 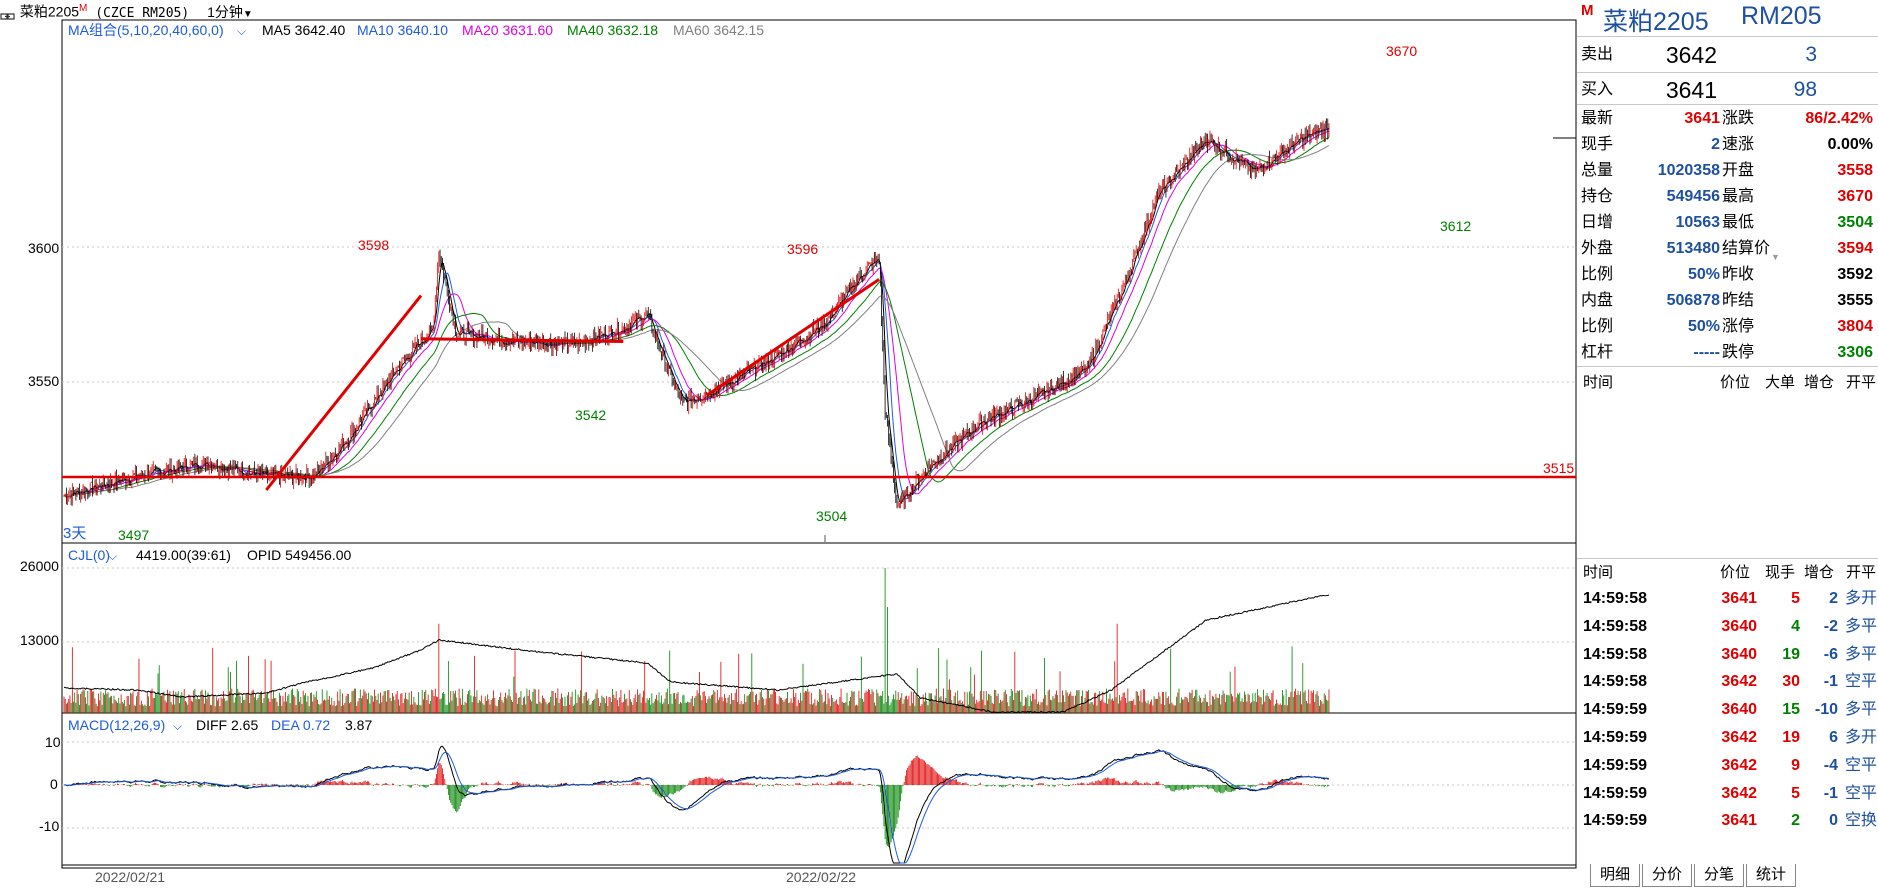 I want to click on date-label-0221: 2022/02/21, so click(x=130, y=877).